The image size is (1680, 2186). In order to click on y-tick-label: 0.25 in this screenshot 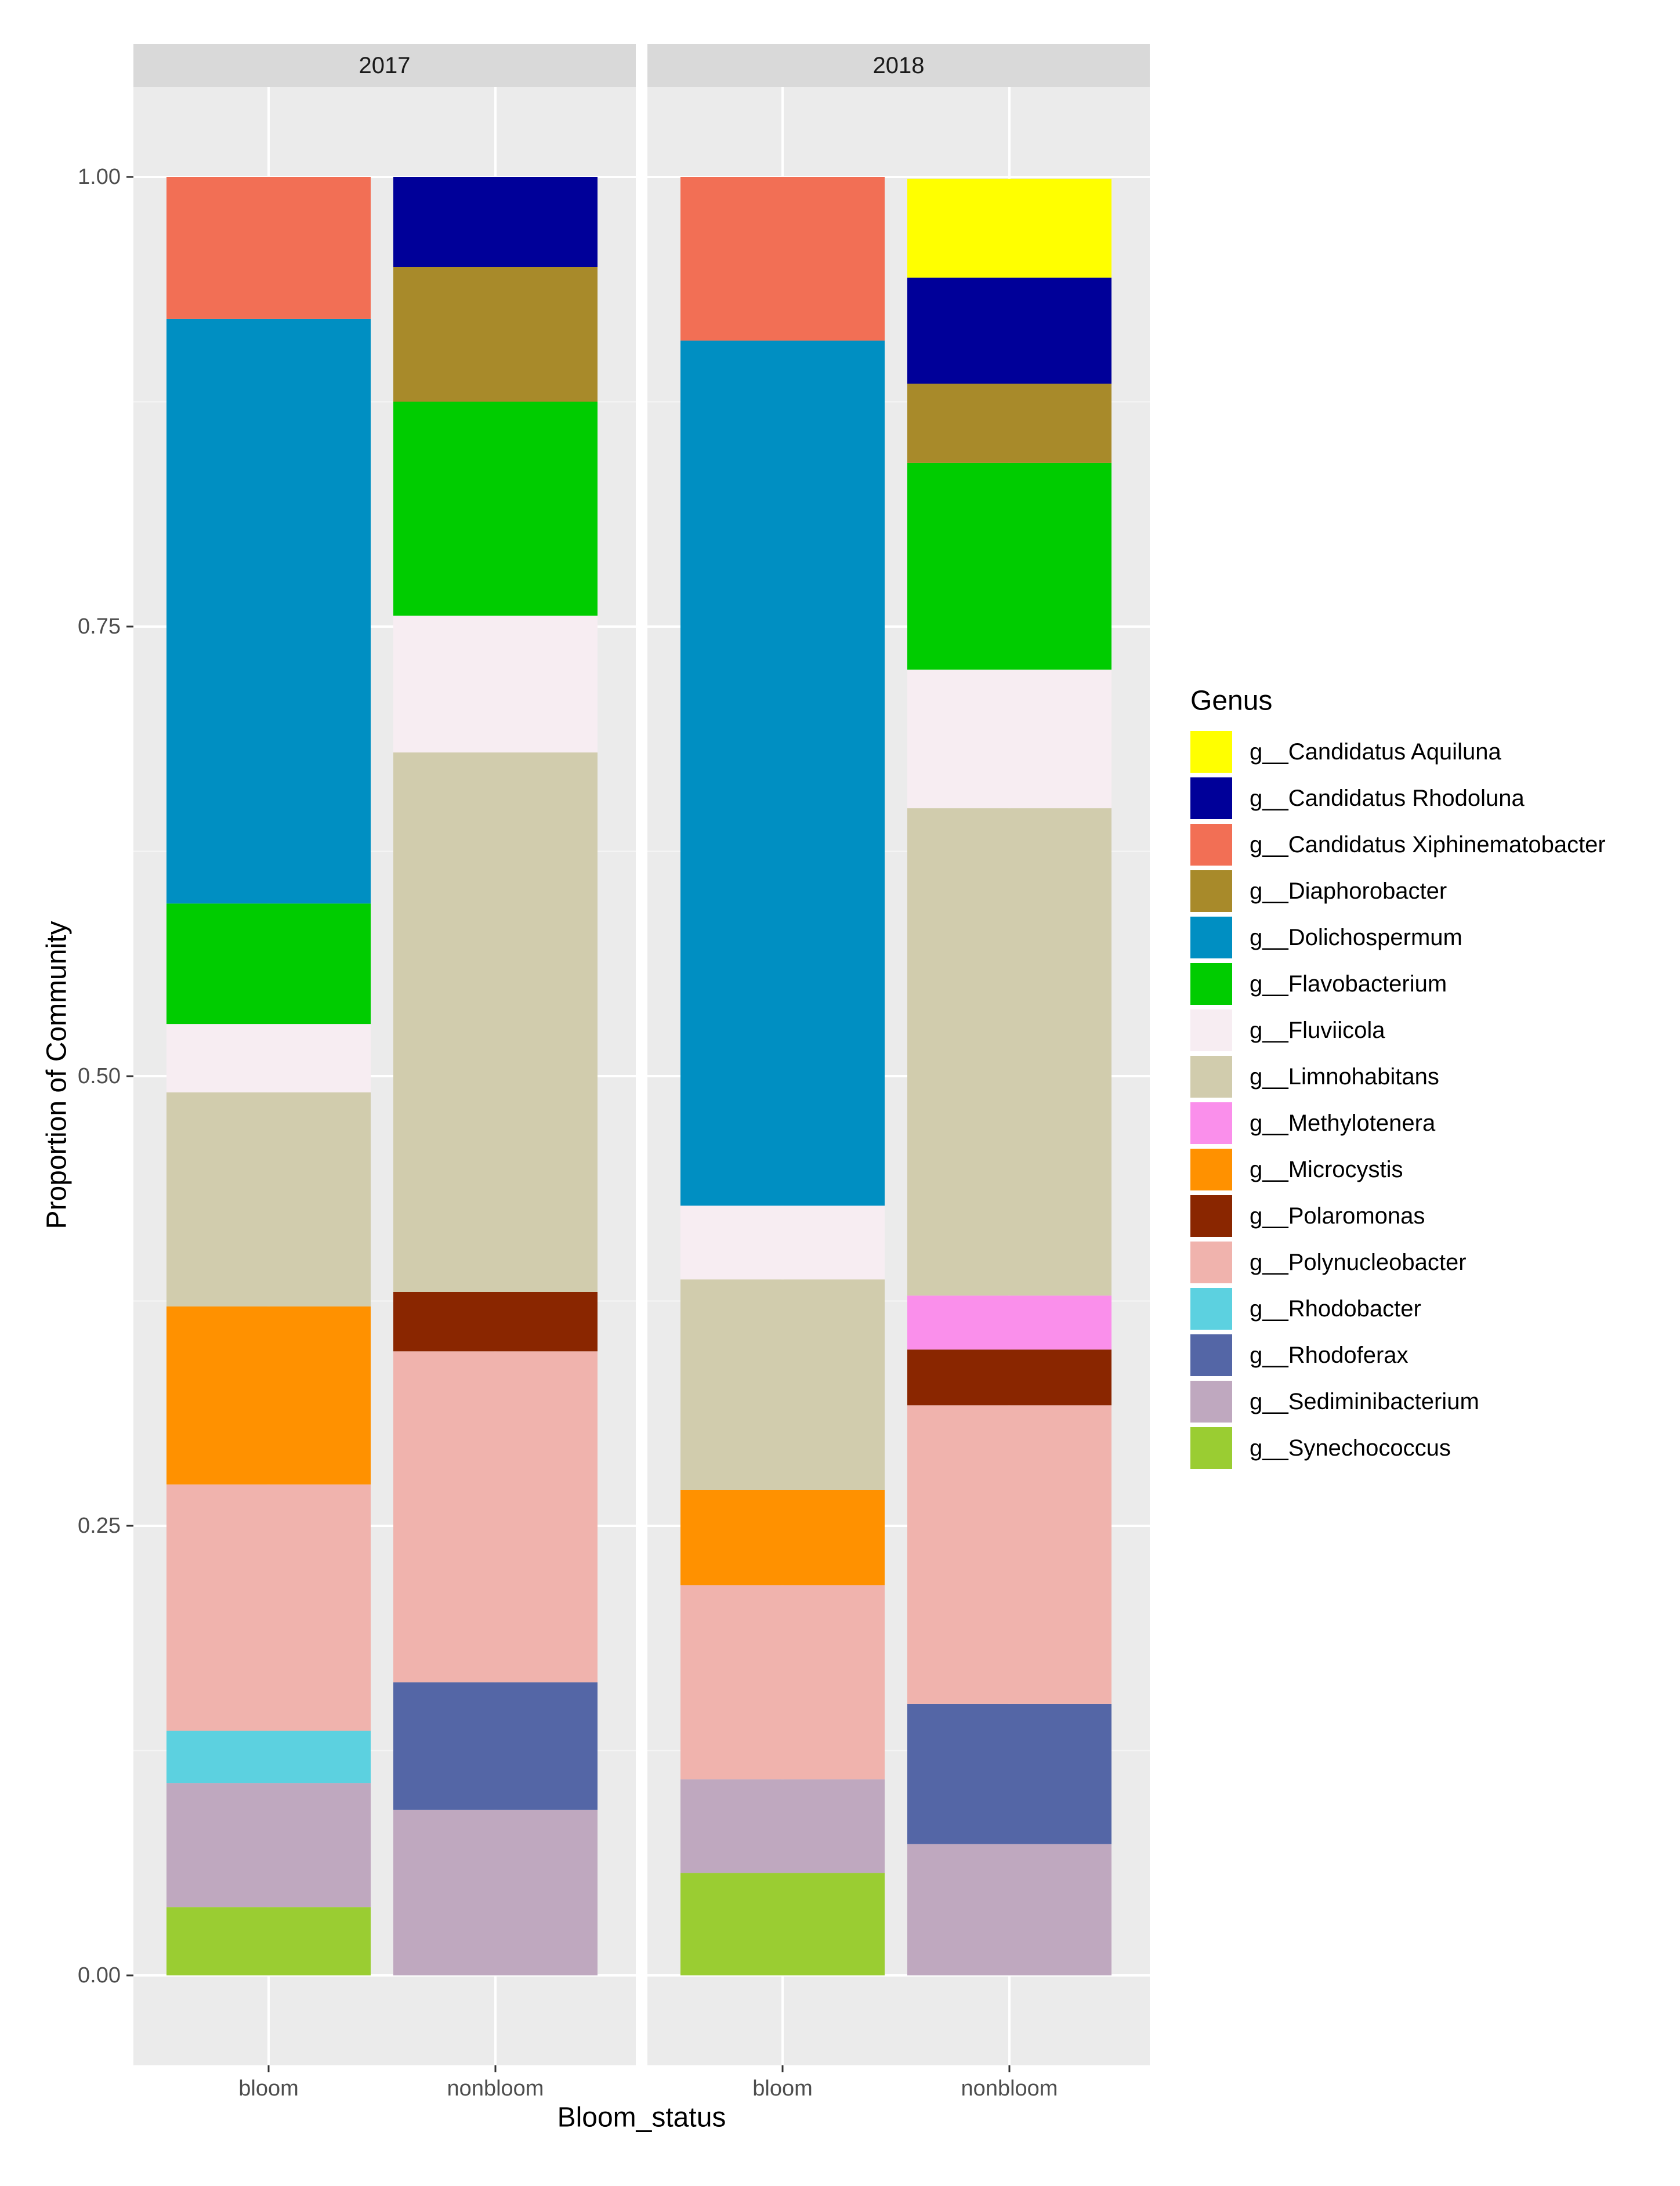, I will do `click(99, 1526)`.